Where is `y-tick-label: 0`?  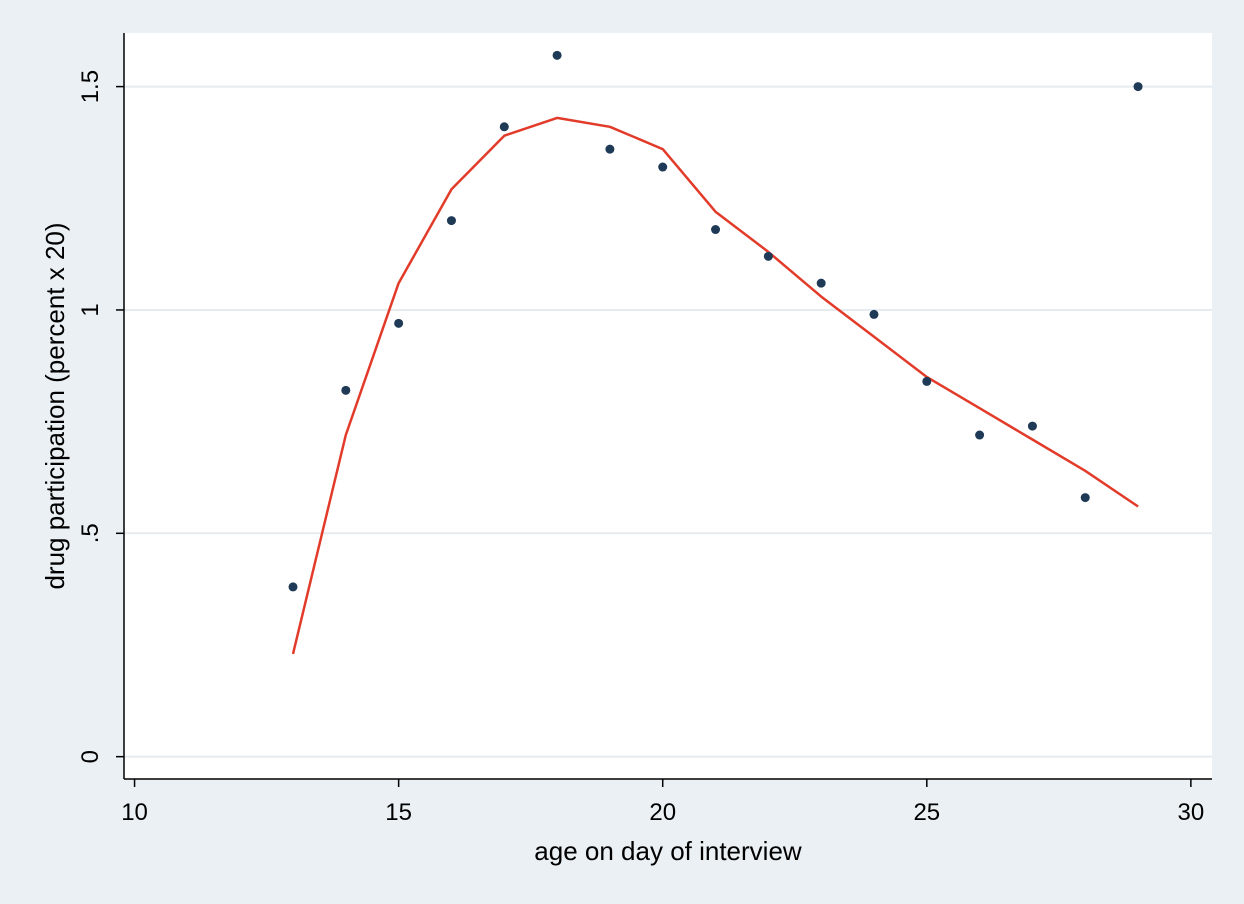 y-tick-label: 0 is located at coordinates (90, 756).